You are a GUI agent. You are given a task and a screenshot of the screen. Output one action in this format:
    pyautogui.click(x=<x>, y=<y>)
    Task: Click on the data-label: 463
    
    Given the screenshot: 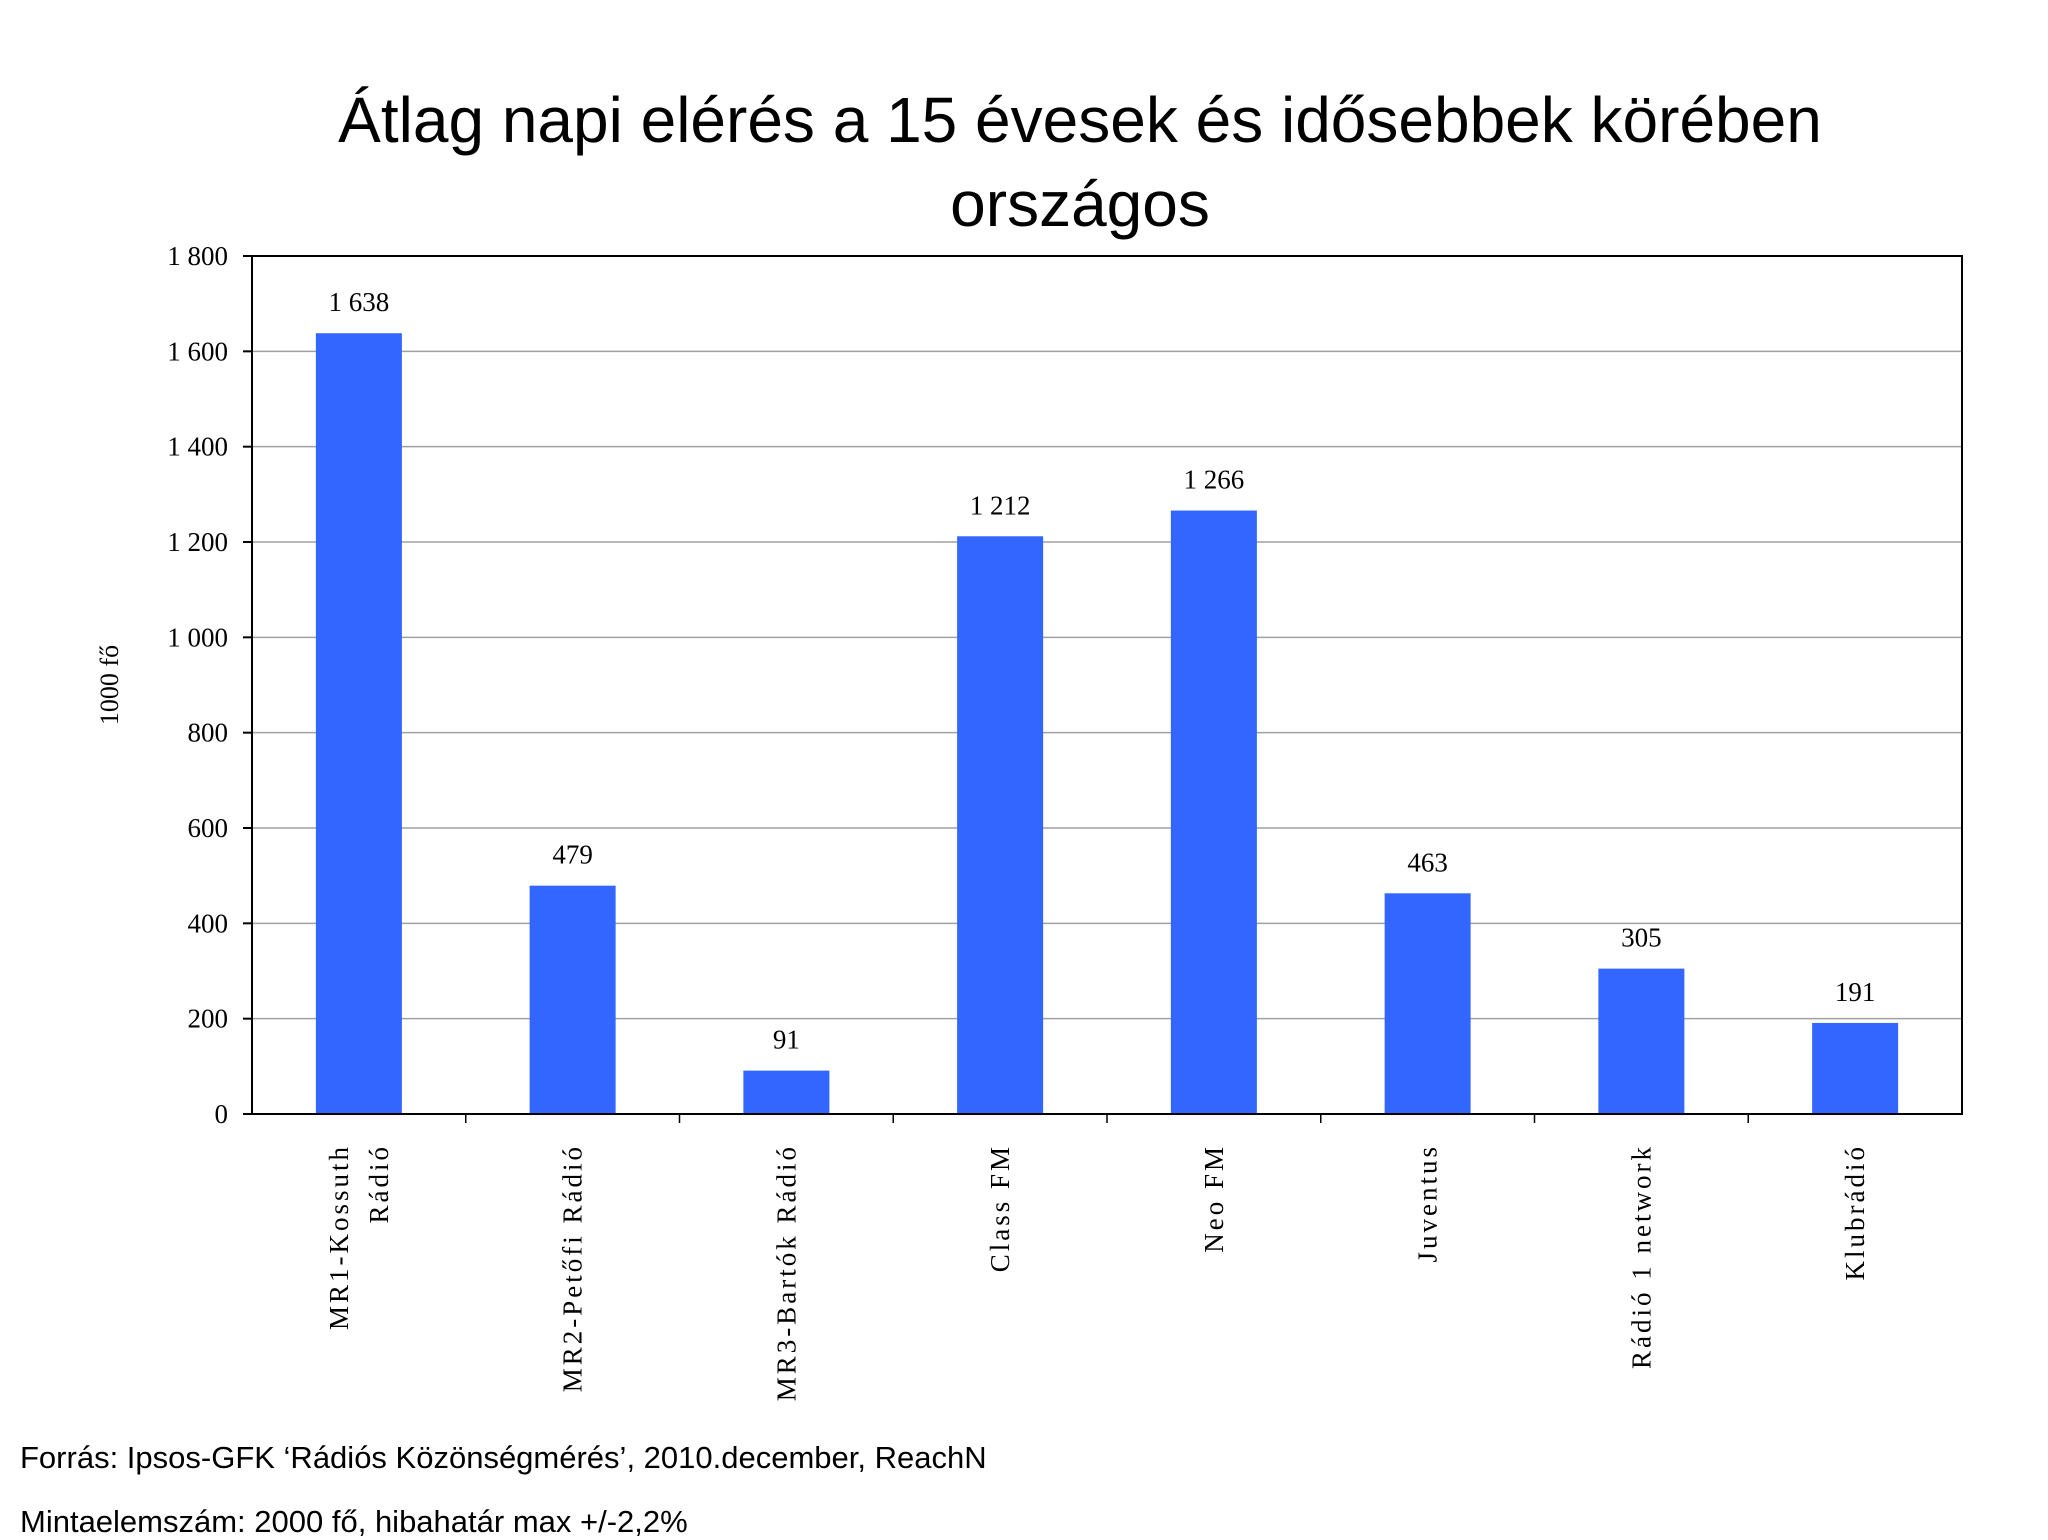 What is the action you would take?
    pyautogui.click(x=1427, y=862)
    